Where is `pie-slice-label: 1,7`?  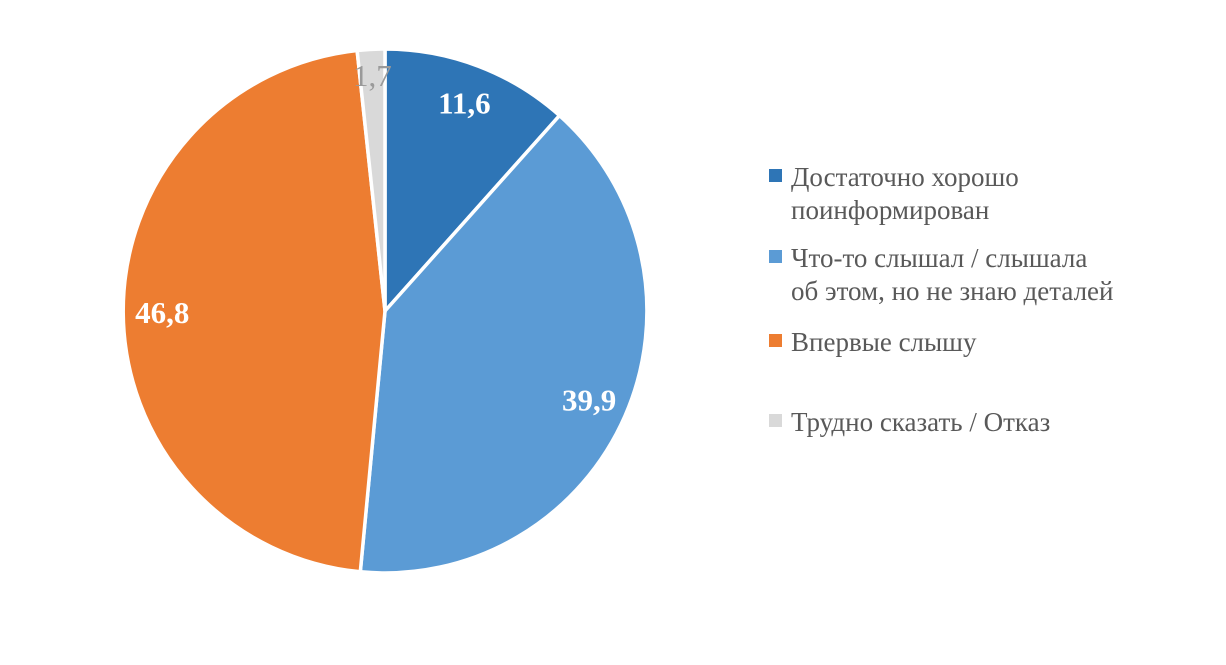 pie-slice-label: 1,7 is located at coordinates (372, 75).